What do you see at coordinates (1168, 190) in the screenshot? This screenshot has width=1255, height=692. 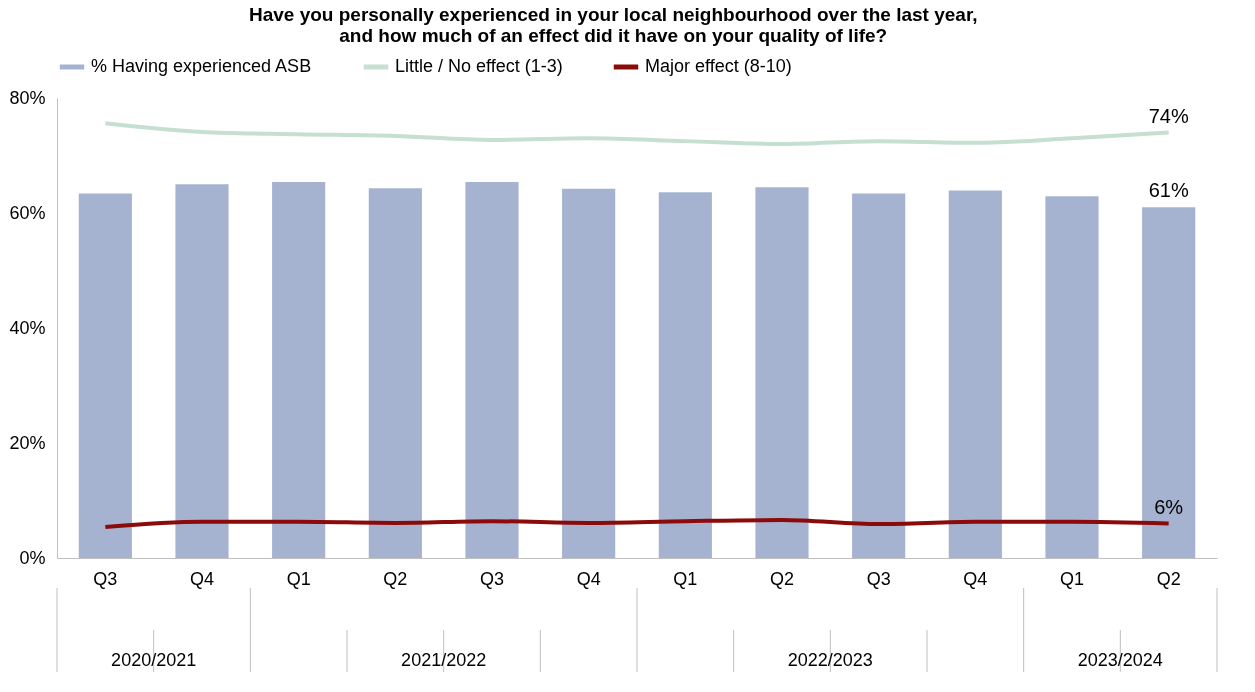 I see `data-label: 61%` at bounding box center [1168, 190].